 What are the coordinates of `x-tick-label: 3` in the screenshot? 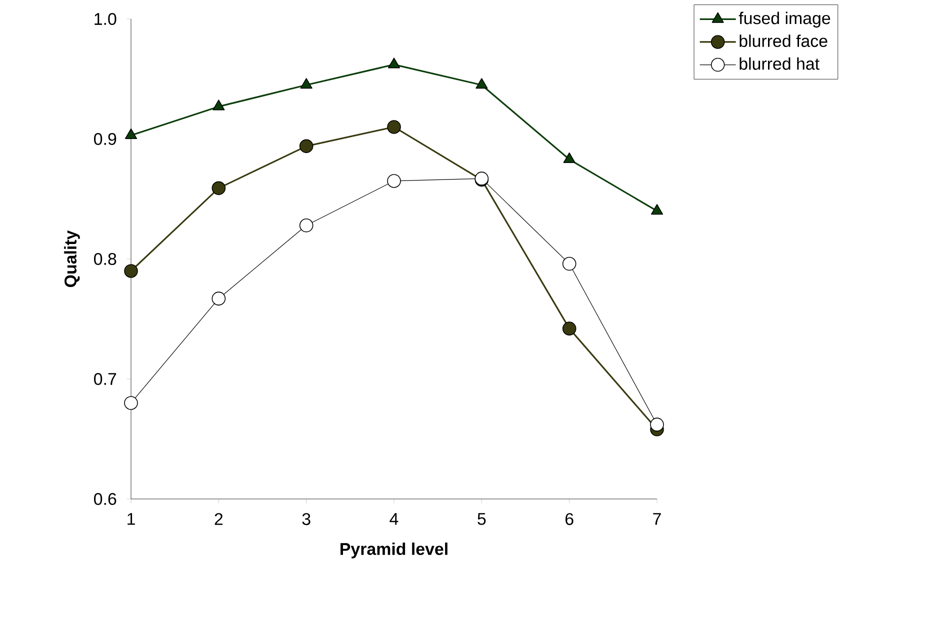 It's located at (306, 519).